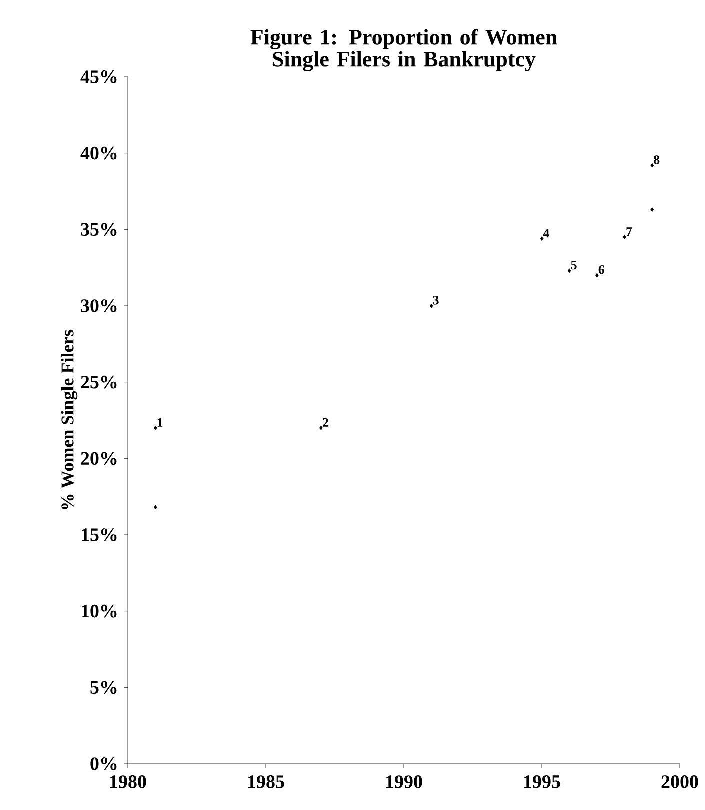 This screenshot has height=810, width=705. What do you see at coordinates (546, 233) in the screenshot?
I see `annotation: 4` at bounding box center [546, 233].